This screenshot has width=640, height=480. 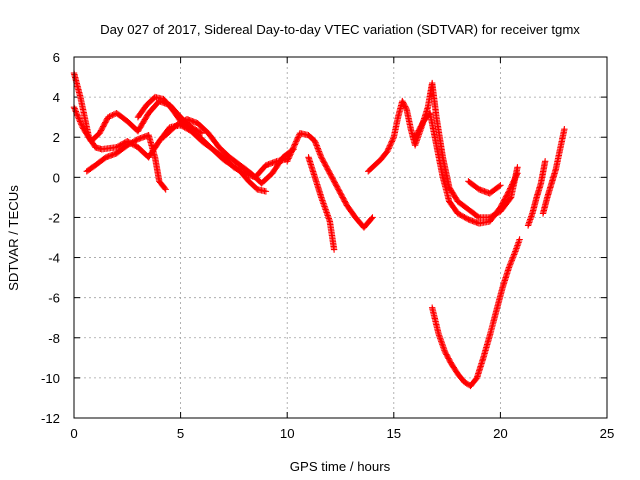 What do you see at coordinates (50, 418) in the screenshot?
I see `y-tick-label: -12` at bounding box center [50, 418].